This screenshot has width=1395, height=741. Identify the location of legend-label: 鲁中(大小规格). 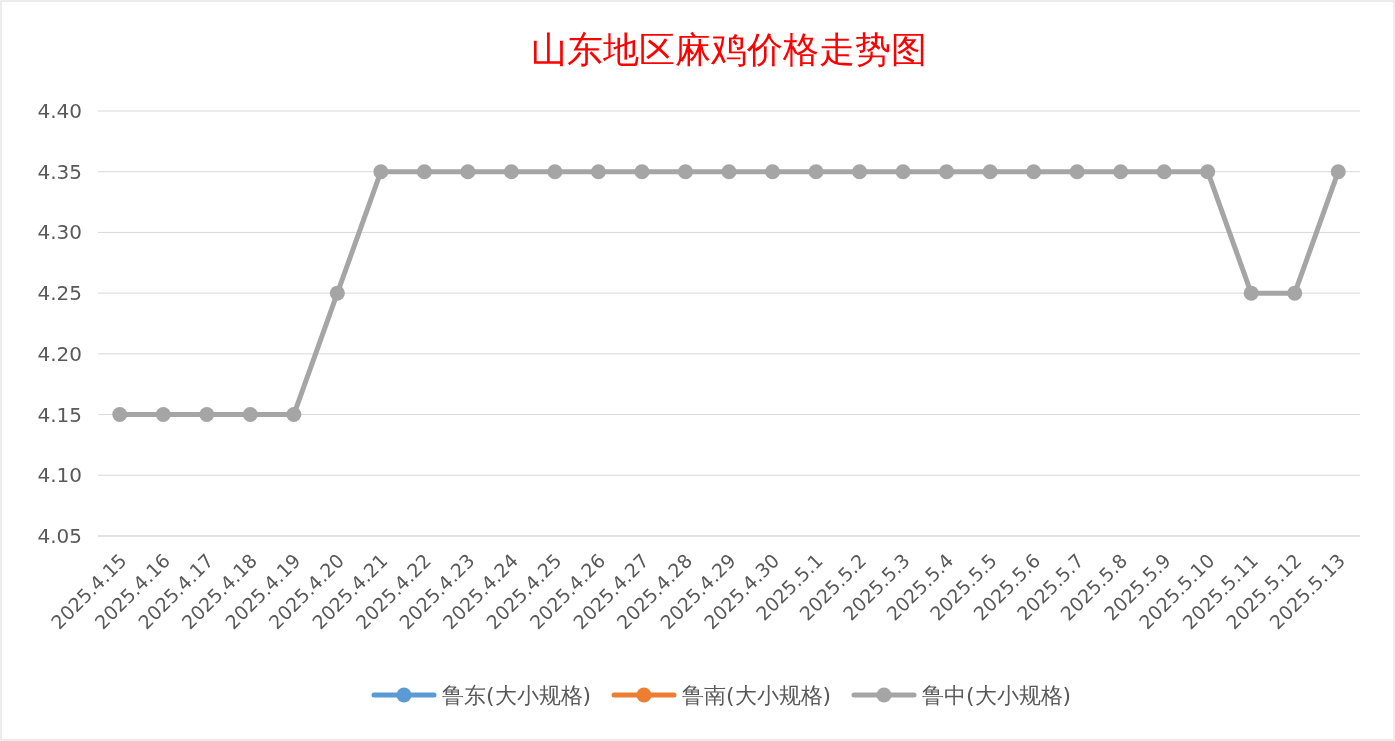
(997, 695).